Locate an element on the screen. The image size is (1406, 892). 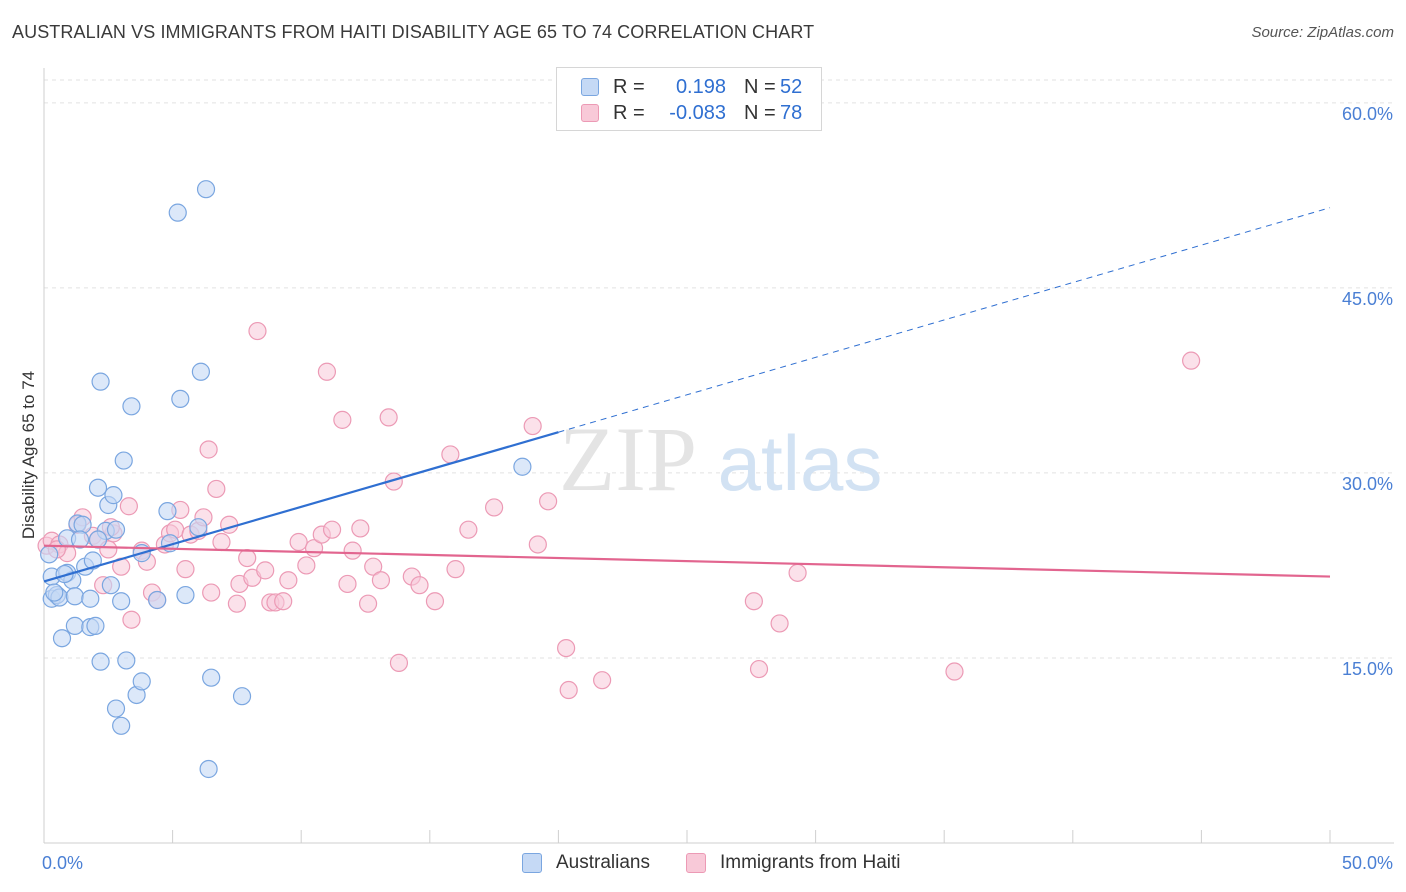
legend-row-australians: R = 0.198 N = 52 is located at coordinates (691, 87).